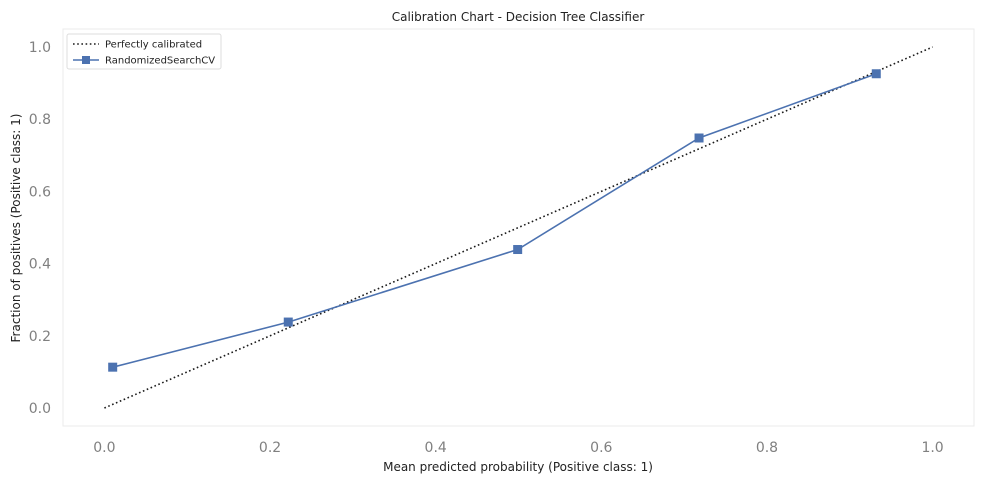 This screenshot has width=984, height=484. Describe the element at coordinates (601, 448) in the screenshot. I see `x-tick-label-3: 0.6` at that location.